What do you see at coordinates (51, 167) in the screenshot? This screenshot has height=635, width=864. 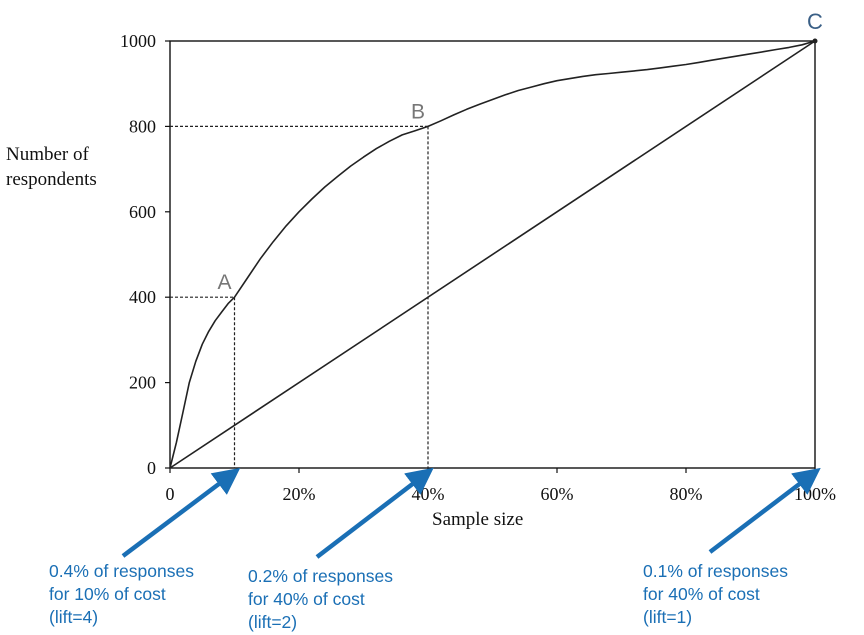 I see `y-axis-label: Number of respondents` at bounding box center [51, 167].